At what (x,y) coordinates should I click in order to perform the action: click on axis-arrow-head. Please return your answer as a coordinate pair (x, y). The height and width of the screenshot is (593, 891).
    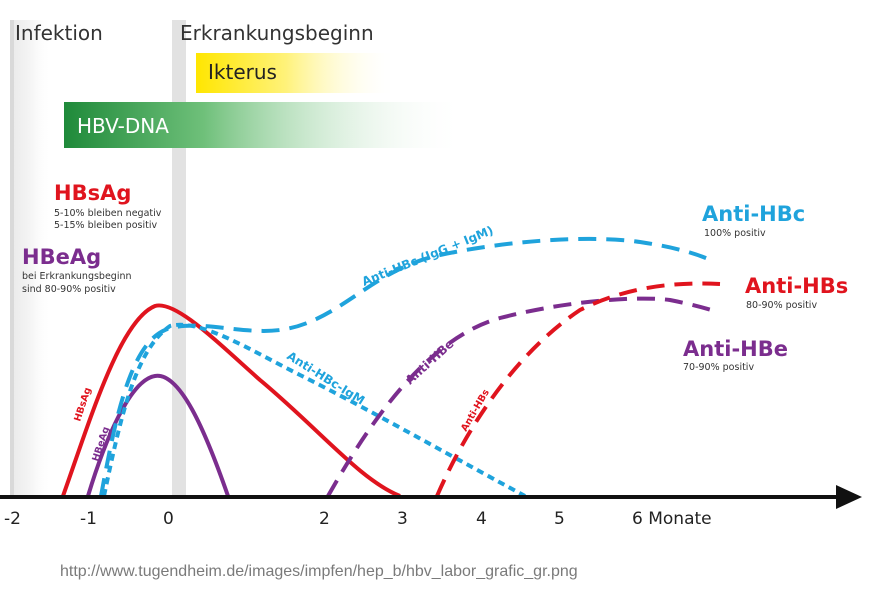
    Looking at the image, I should click on (849, 497).